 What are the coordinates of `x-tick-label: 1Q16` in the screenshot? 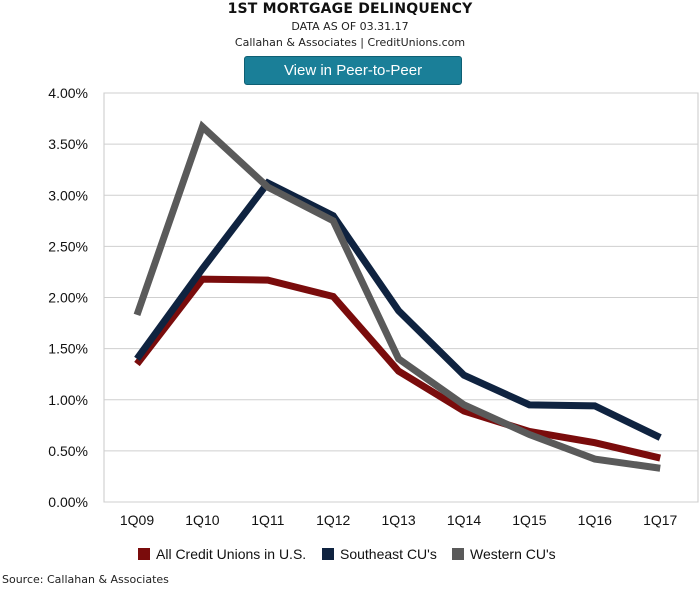 It's located at (595, 520).